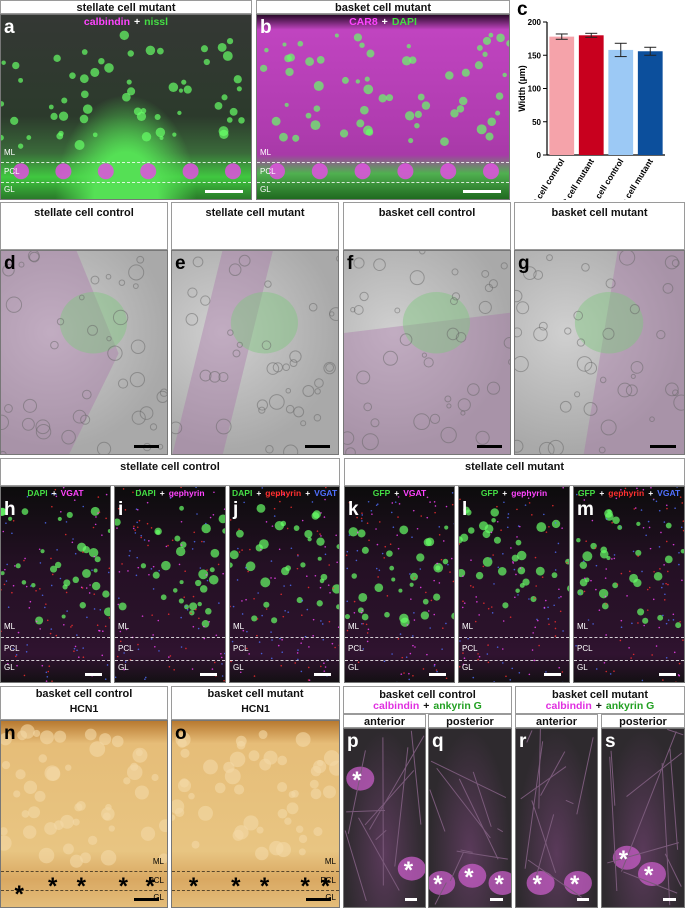 The width and height of the screenshot is (685, 908). What do you see at coordinates (10, 263) in the screenshot?
I see `panel-label: d` at bounding box center [10, 263].